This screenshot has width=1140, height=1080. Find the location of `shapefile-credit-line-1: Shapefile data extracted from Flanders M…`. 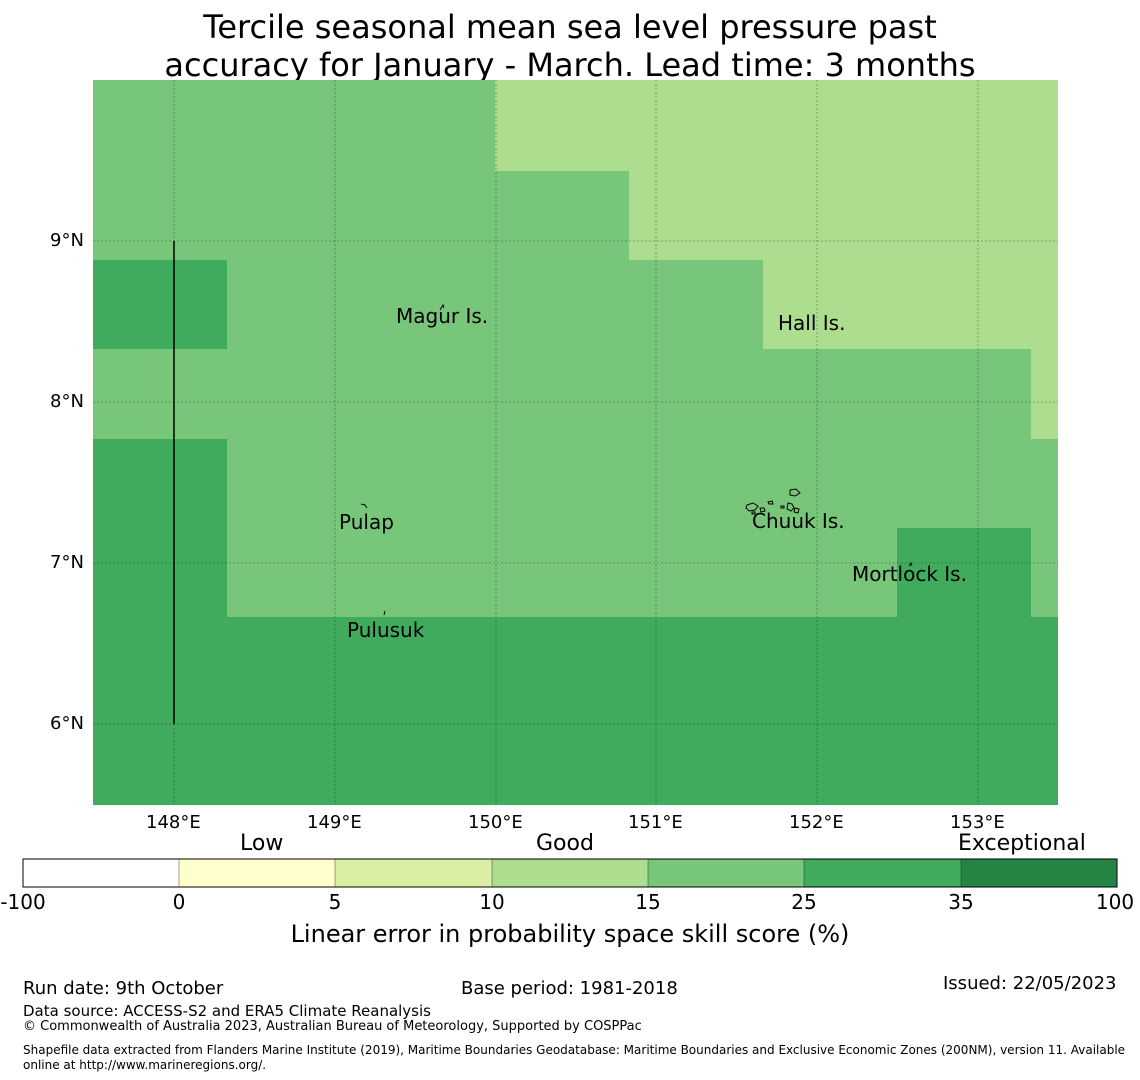

shapefile-credit-line-1: Shapefile data extracted from Flanders M… is located at coordinates (574, 1050).